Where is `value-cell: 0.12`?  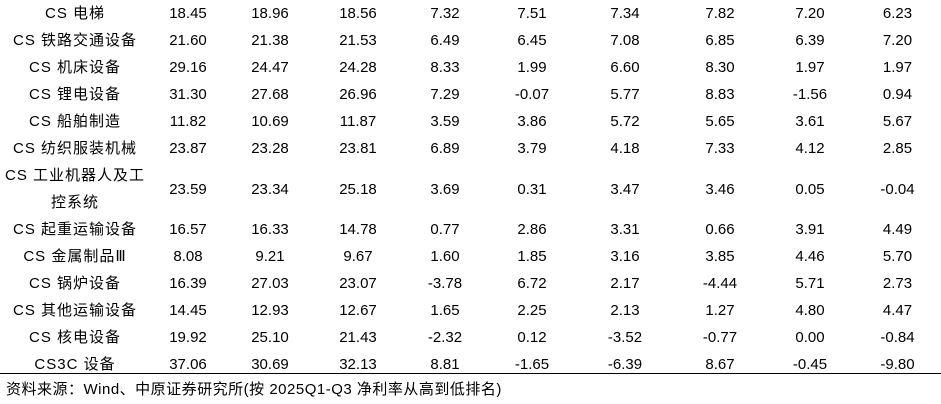
value-cell: 0.12 is located at coordinates (532, 337).